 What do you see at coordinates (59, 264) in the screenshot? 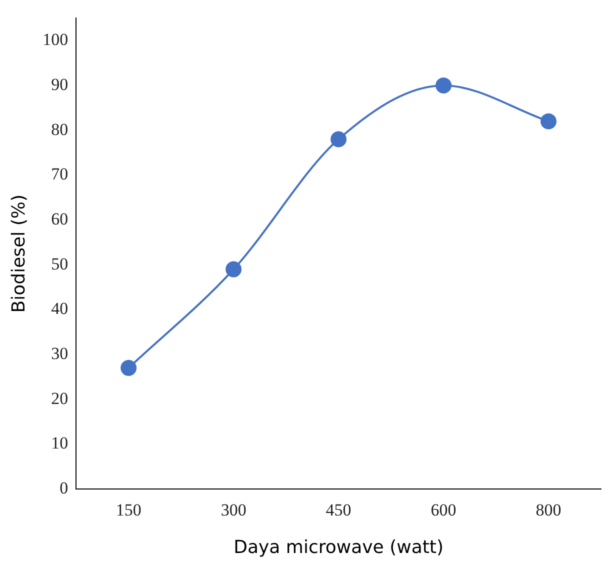
I see `y-tick-label: 50` at bounding box center [59, 264].